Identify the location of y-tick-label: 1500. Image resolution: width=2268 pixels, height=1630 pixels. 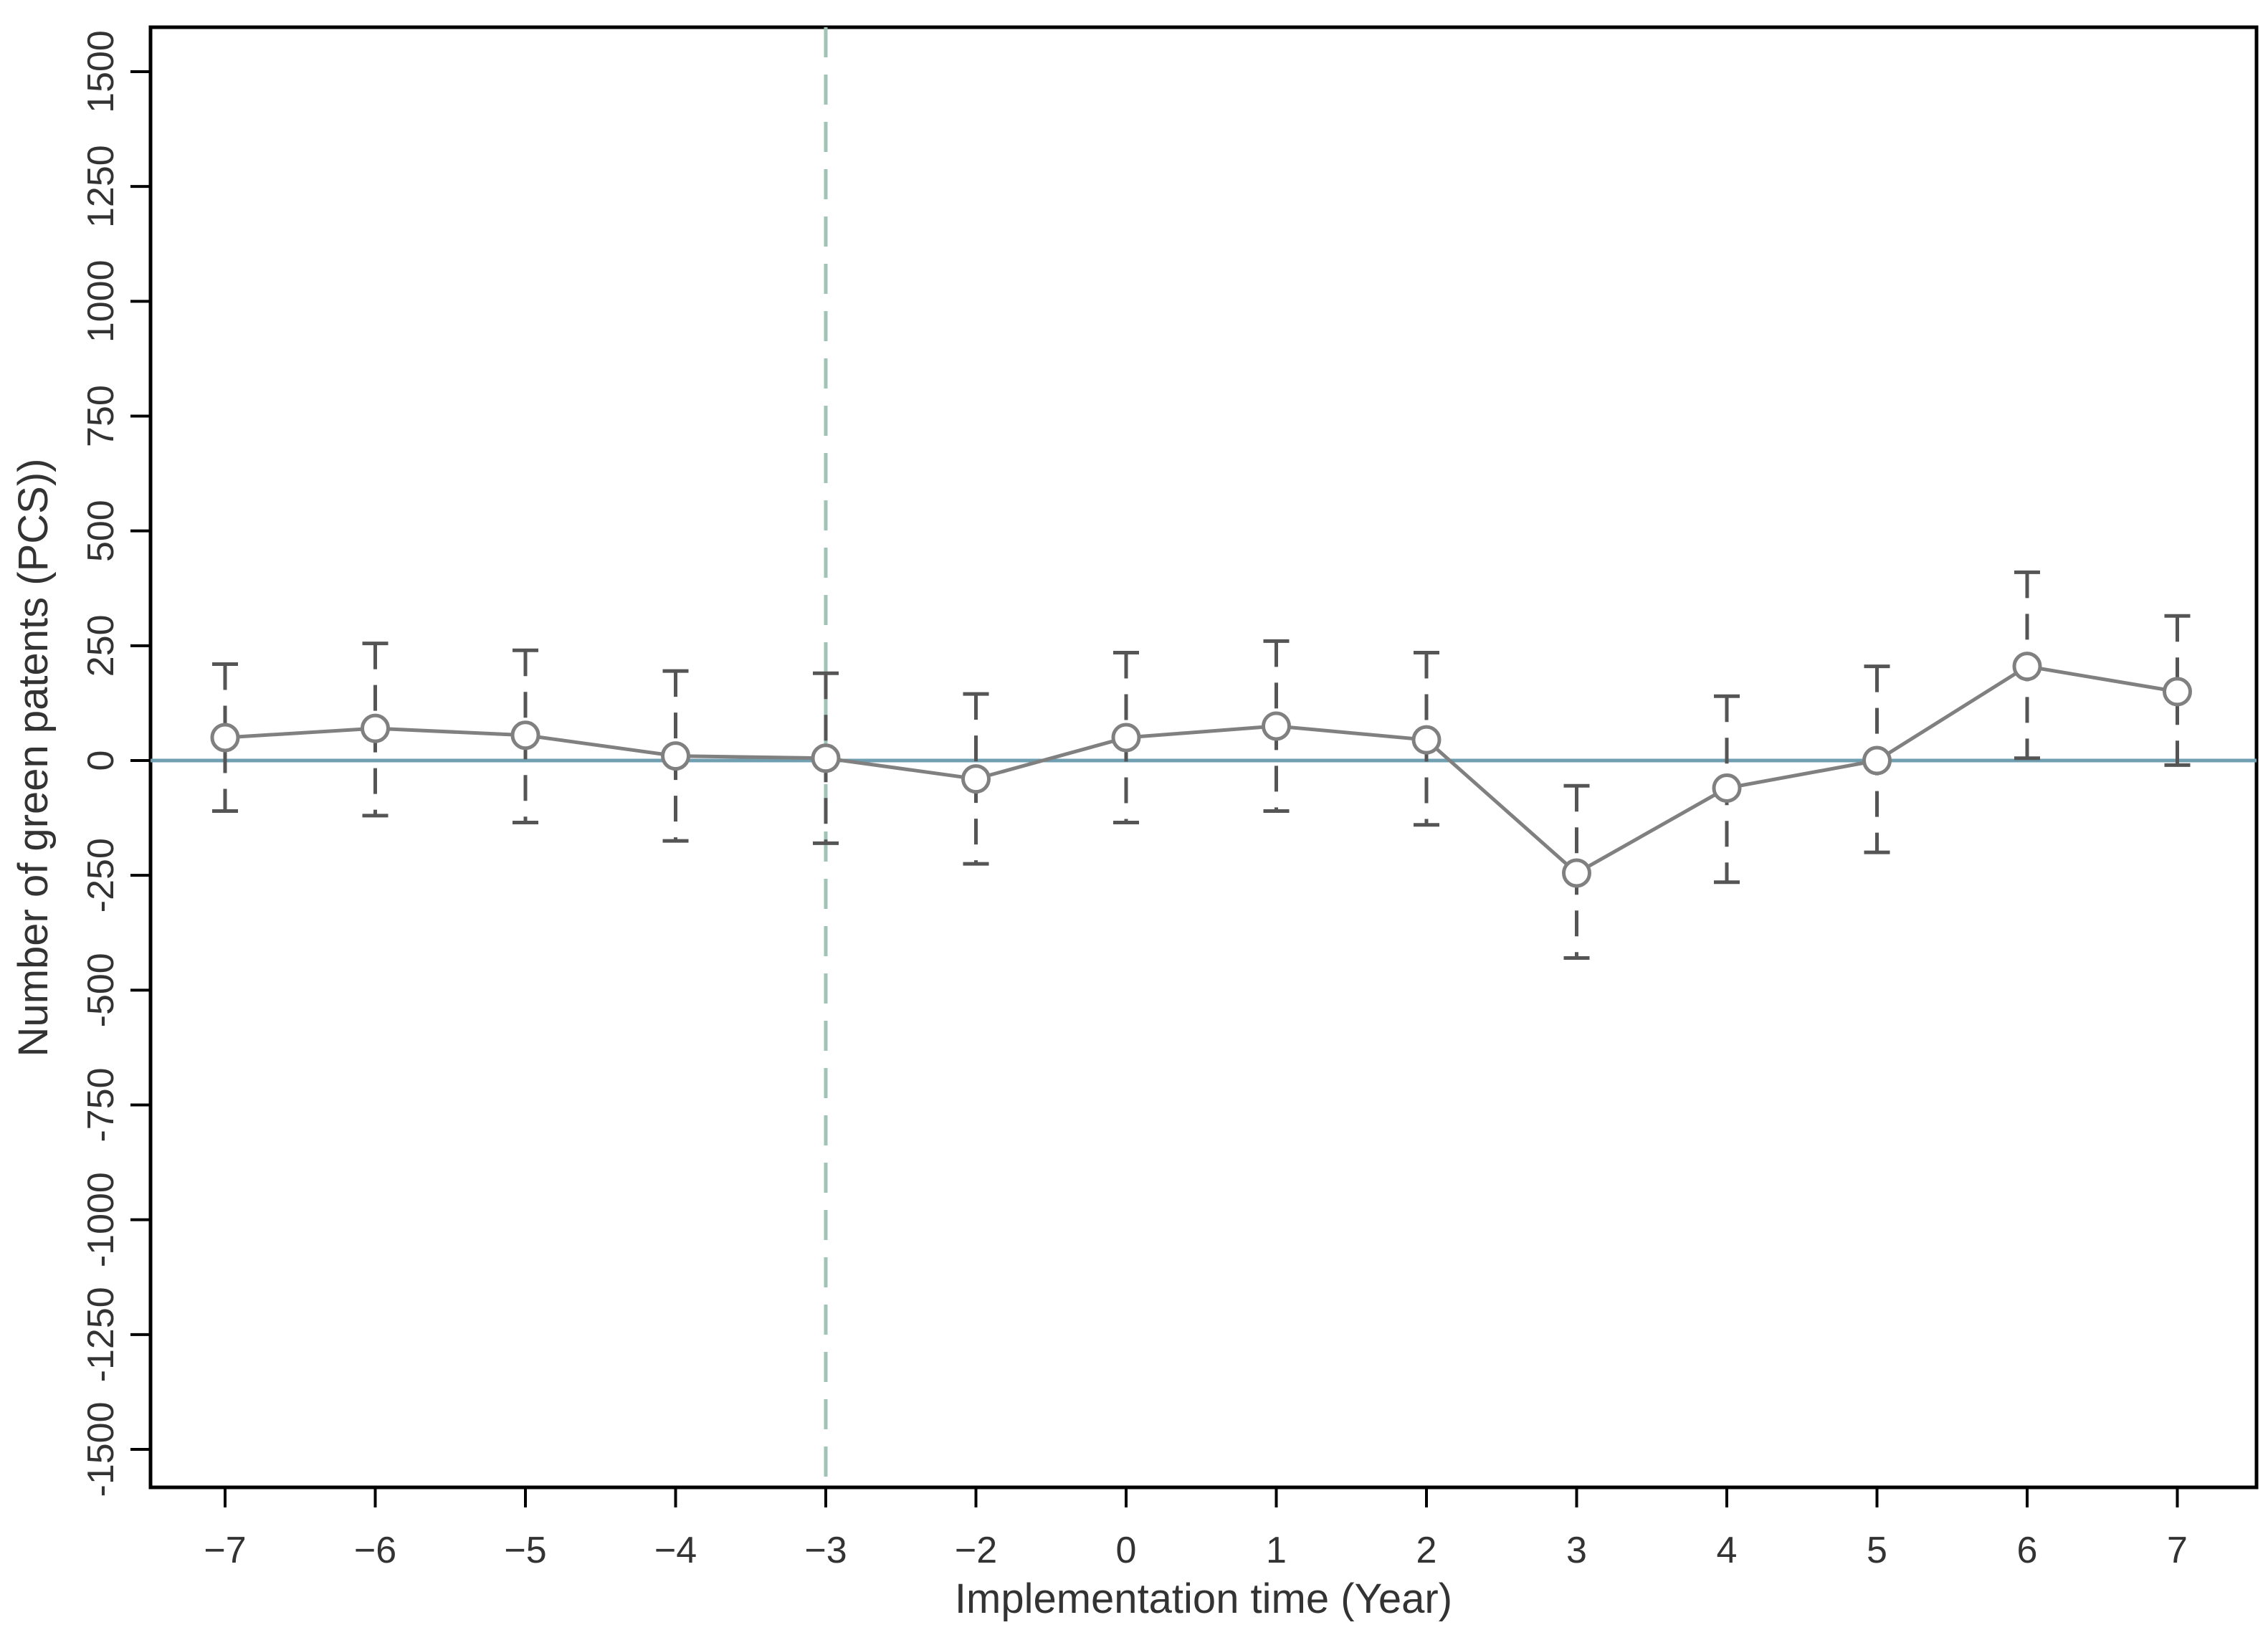
(101, 71).